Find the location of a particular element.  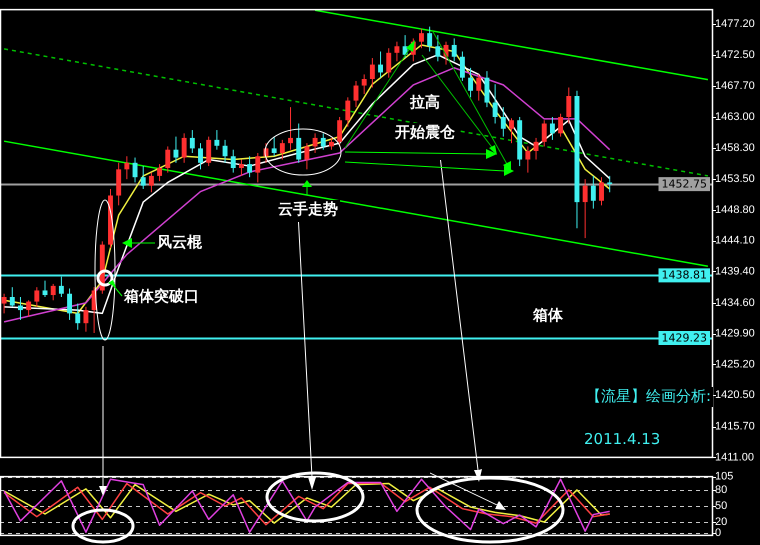

annotation: 拉高 is located at coordinates (424, 101).